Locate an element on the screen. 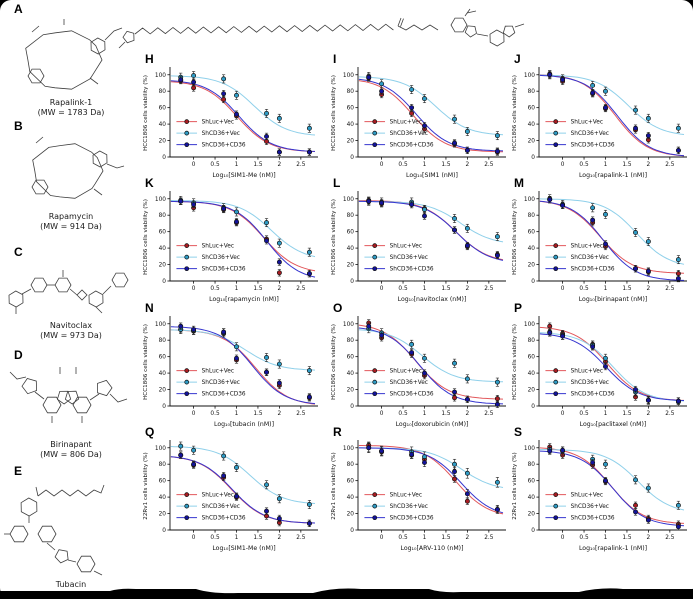 This screenshot has height=599, width=693. svg-text: Log₁₀[doxorubicin (nM)] is located at coordinates (432, 424).